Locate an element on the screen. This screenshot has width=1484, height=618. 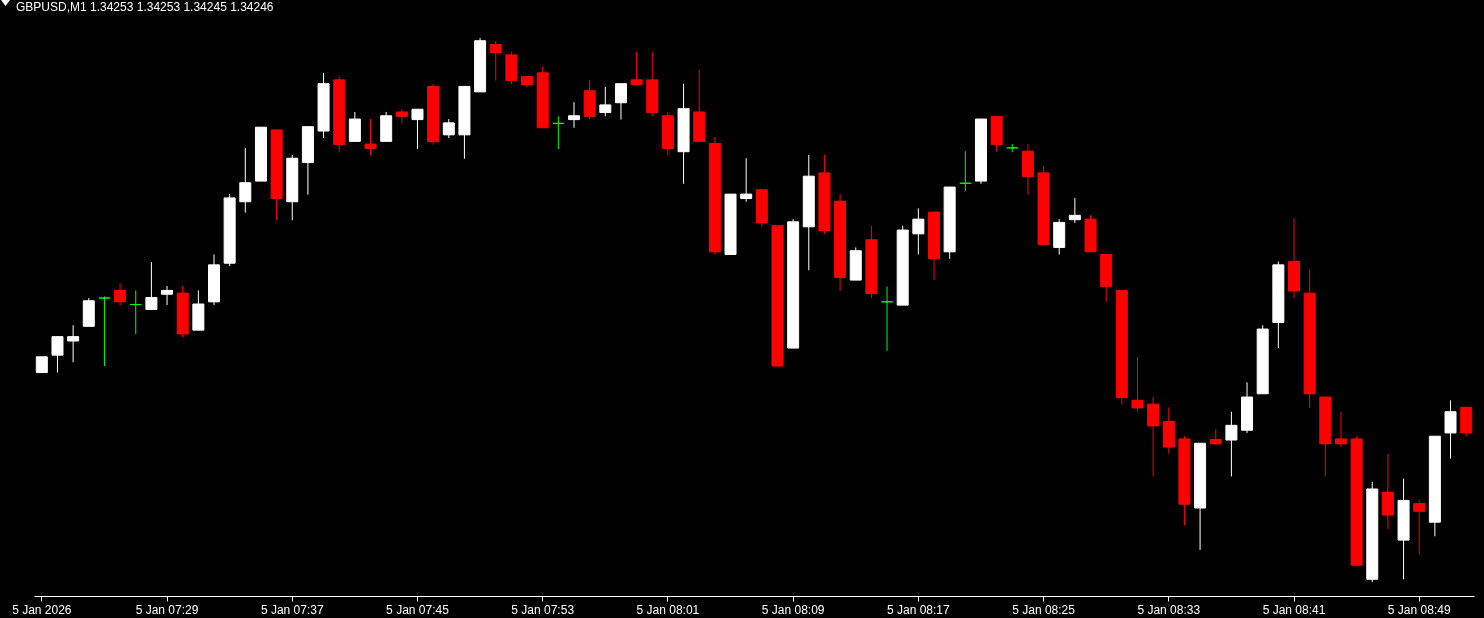
x-tick-label: 5 Jan 08:01 is located at coordinates (668, 609).